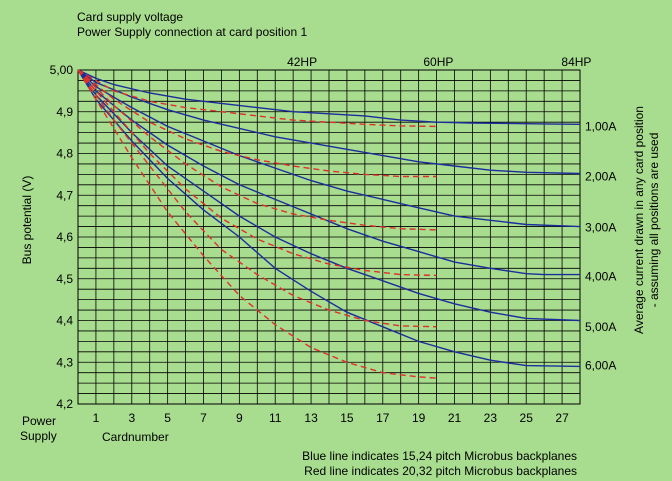 The width and height of the screenshot is (672, 481). I want to click on y-tick-label: 5,00, so click(62, 70).